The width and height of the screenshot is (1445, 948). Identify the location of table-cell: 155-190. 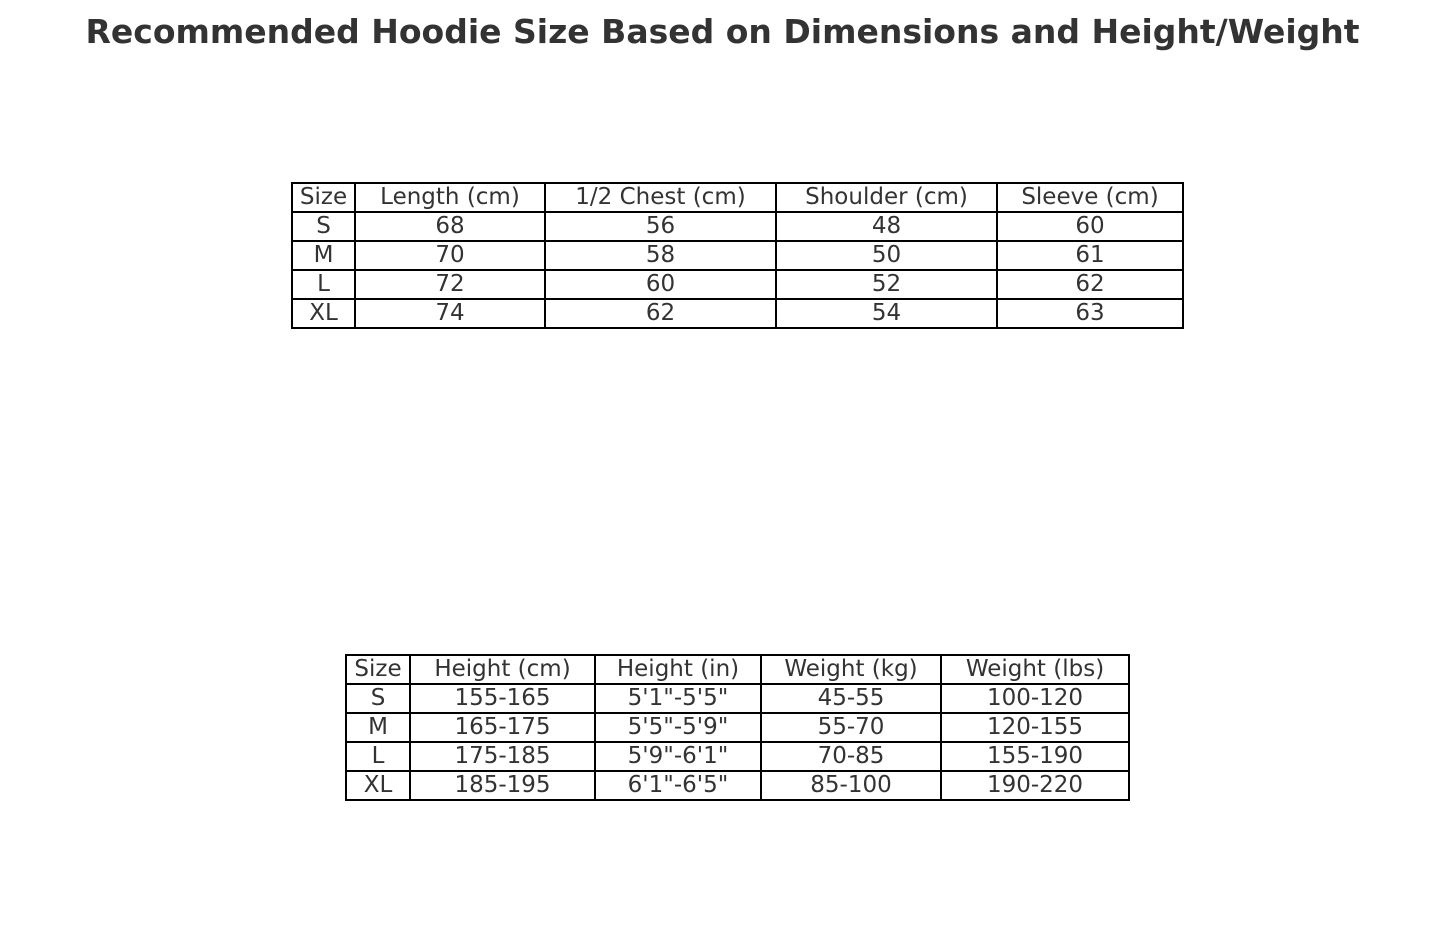
(1035, 756).